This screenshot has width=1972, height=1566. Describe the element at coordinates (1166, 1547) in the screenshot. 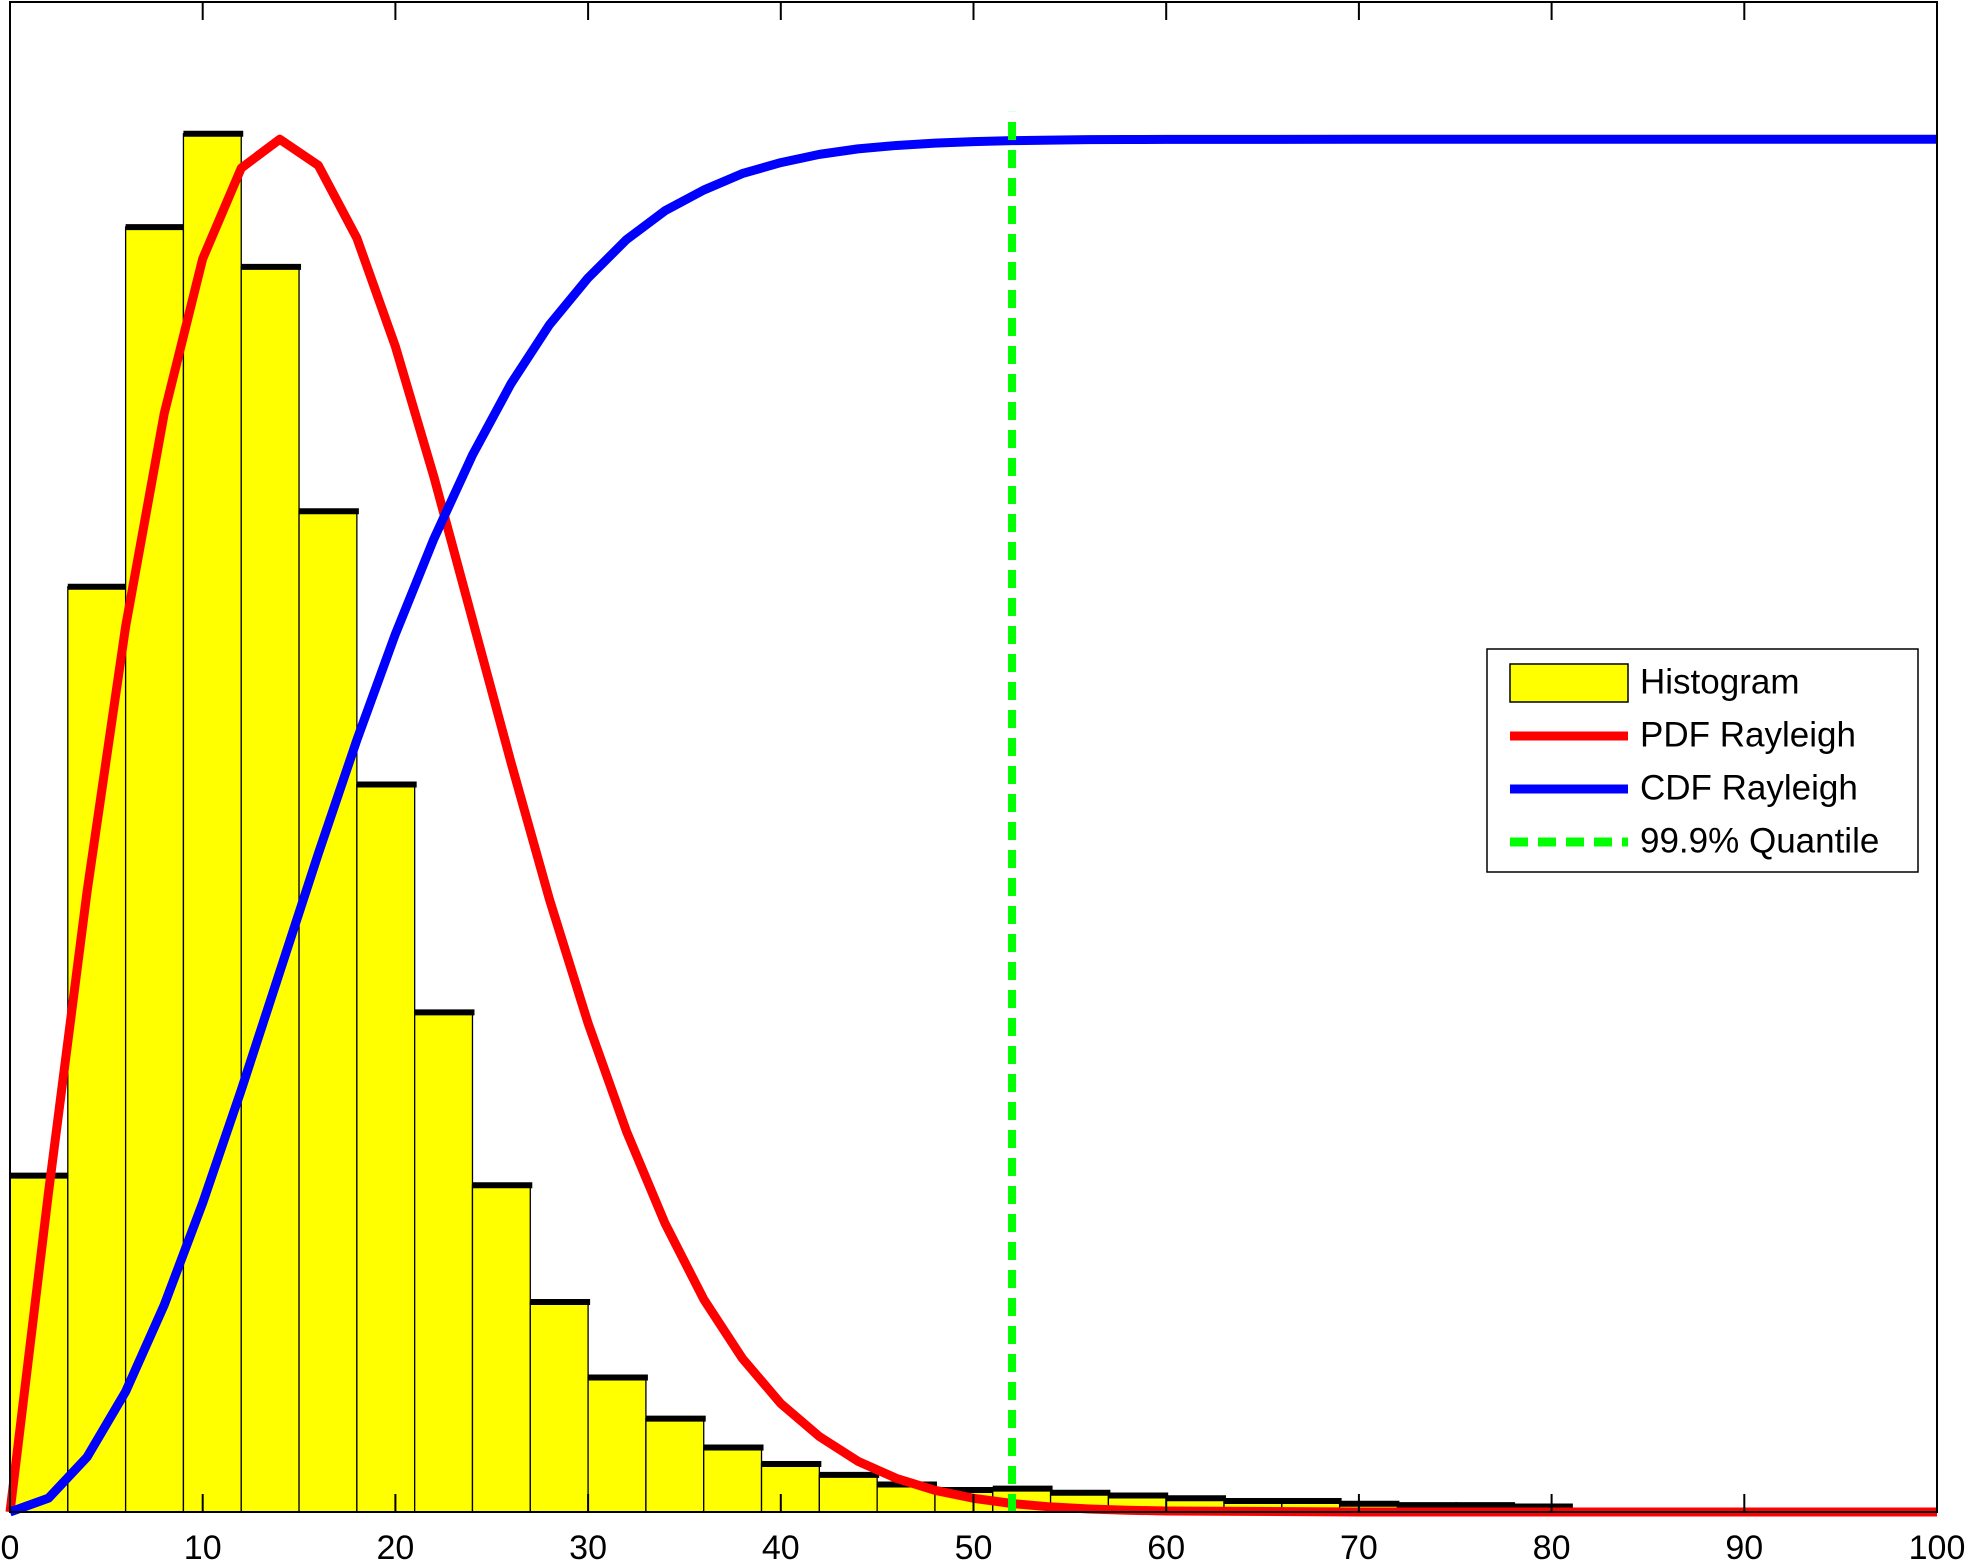

I see `x-tick-label: 60` at that location.